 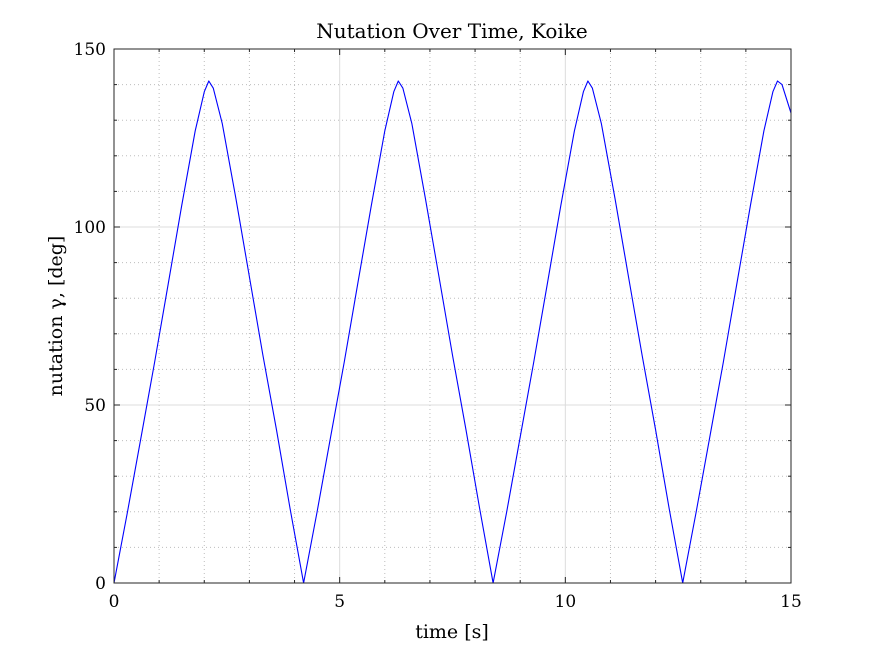 What do you see at coordinates (90, 50) in the screenshot?
I see `y-tick-label: 150` at bounding box center [90, 50].